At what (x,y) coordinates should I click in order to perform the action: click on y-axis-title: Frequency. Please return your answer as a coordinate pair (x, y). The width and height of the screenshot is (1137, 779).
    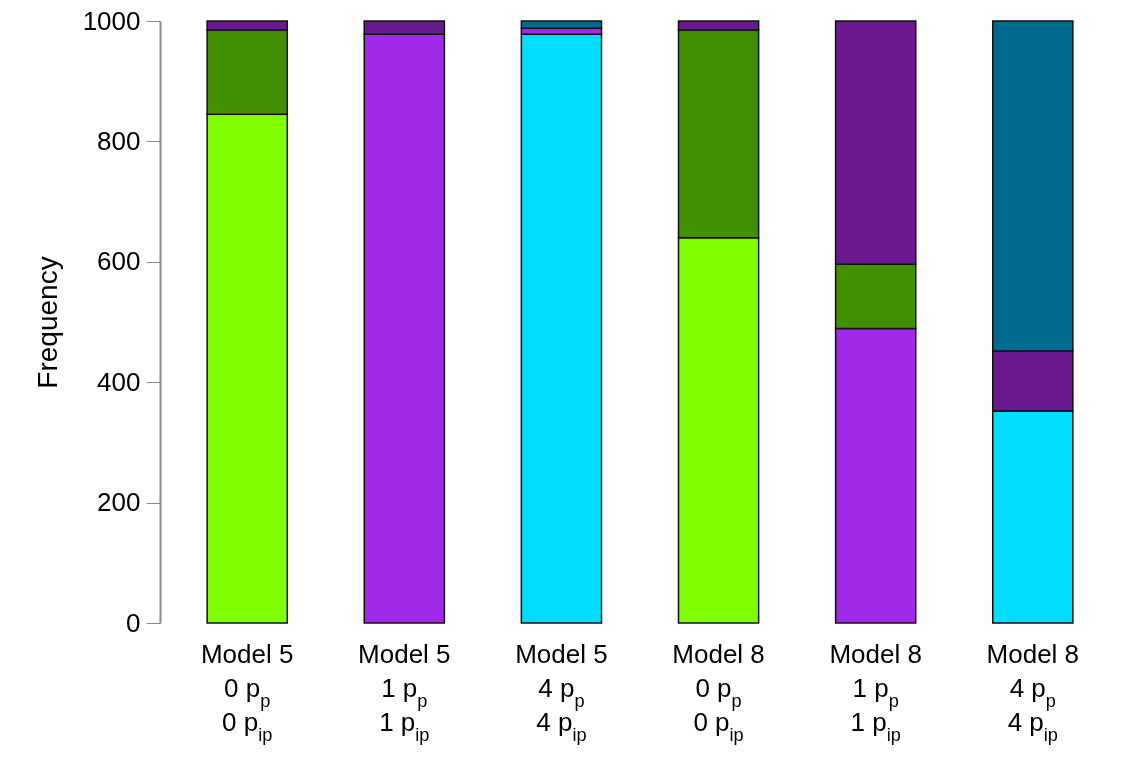
    Looking at the image, I should click on (47, 322).